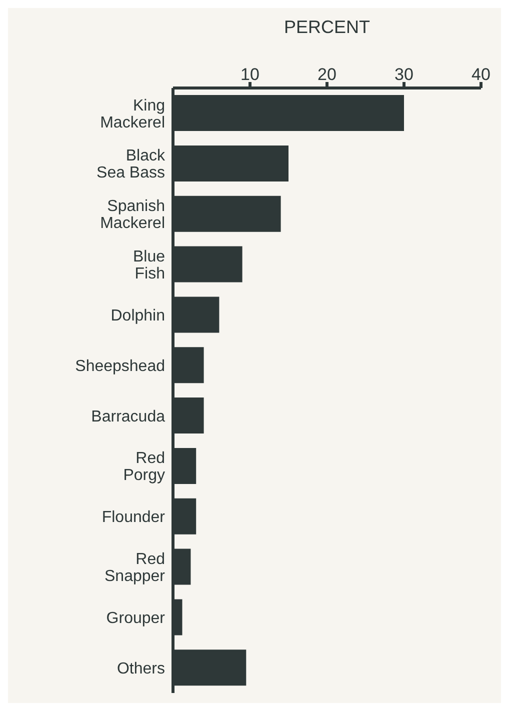 The height and width of the screenshot is (711, 509). What do you see at coordinates (120, 366) in the screenshot?
I see `y-tick-label: Sheepshead` at bounding box center [120, 366].